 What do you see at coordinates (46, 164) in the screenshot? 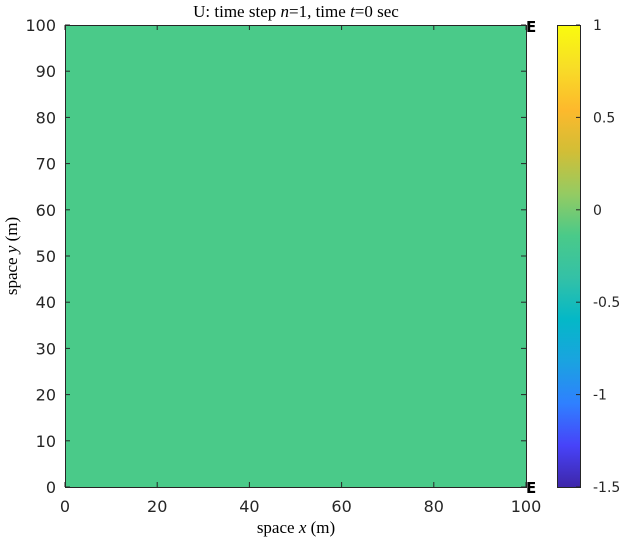
I see `y-tick-label: 70` at bounding box center [46, 164].